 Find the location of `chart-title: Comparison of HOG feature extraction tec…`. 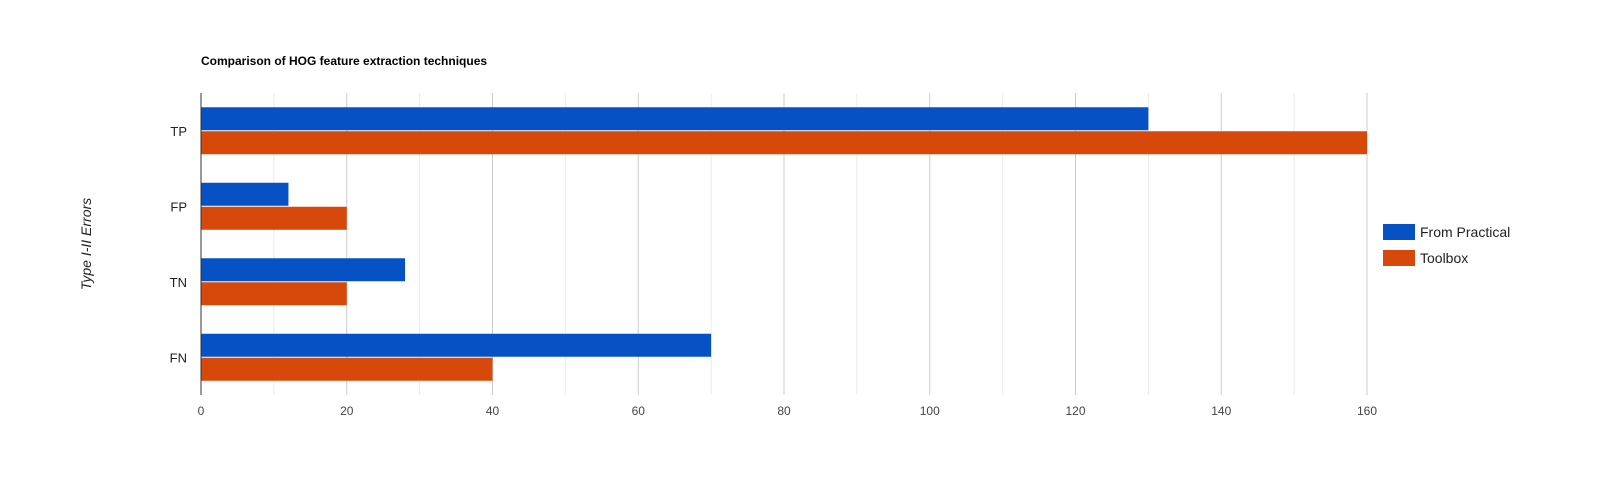

chart-title: Comparison of HOG feature extraction tec… is located at coordinates (344, 61).